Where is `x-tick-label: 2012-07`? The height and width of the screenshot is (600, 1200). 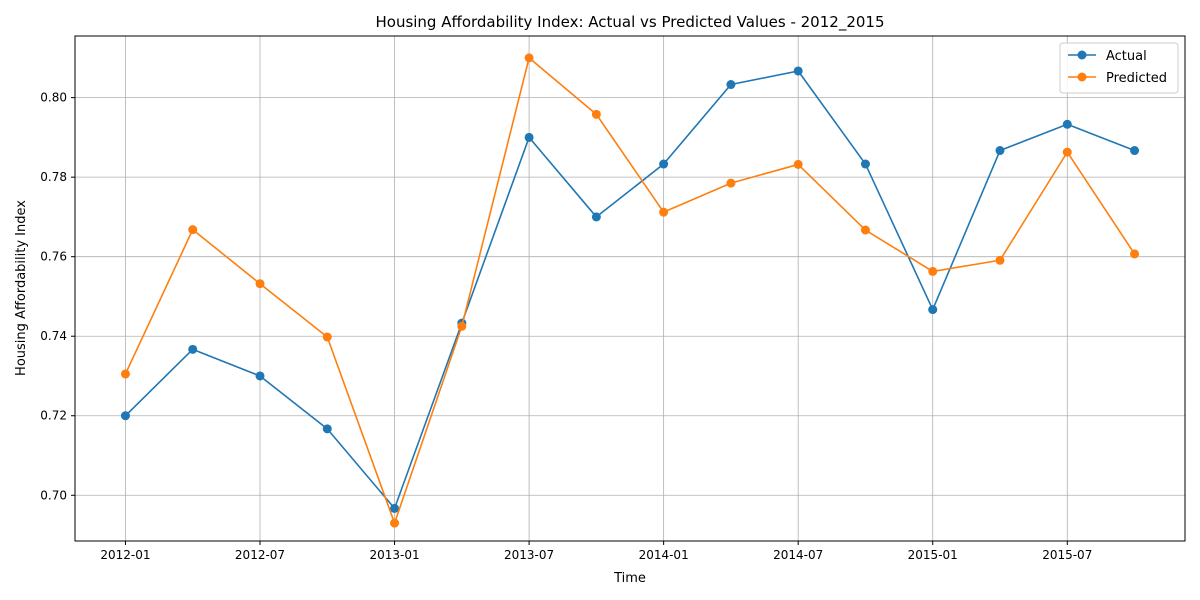 x-tick-label: 2012-07 is located at coordinates (260, 555).